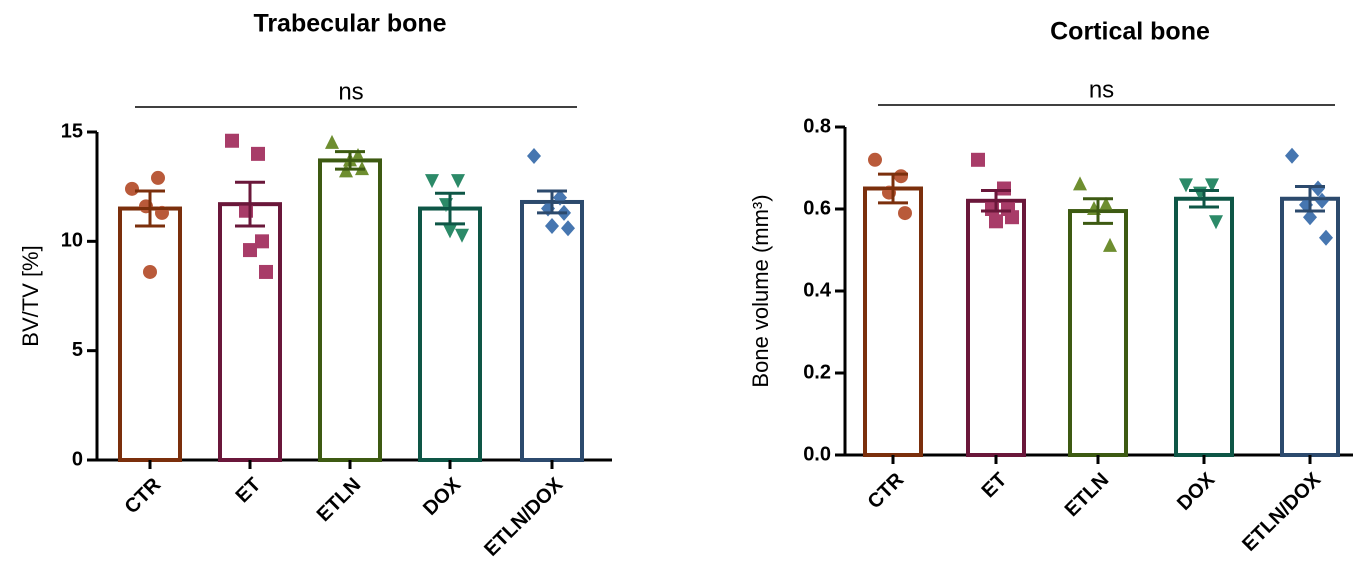  Describe the element at coordinates (30, 295) in the screenshot. I see `y-axis-label: BV/TV [%]` at that location.